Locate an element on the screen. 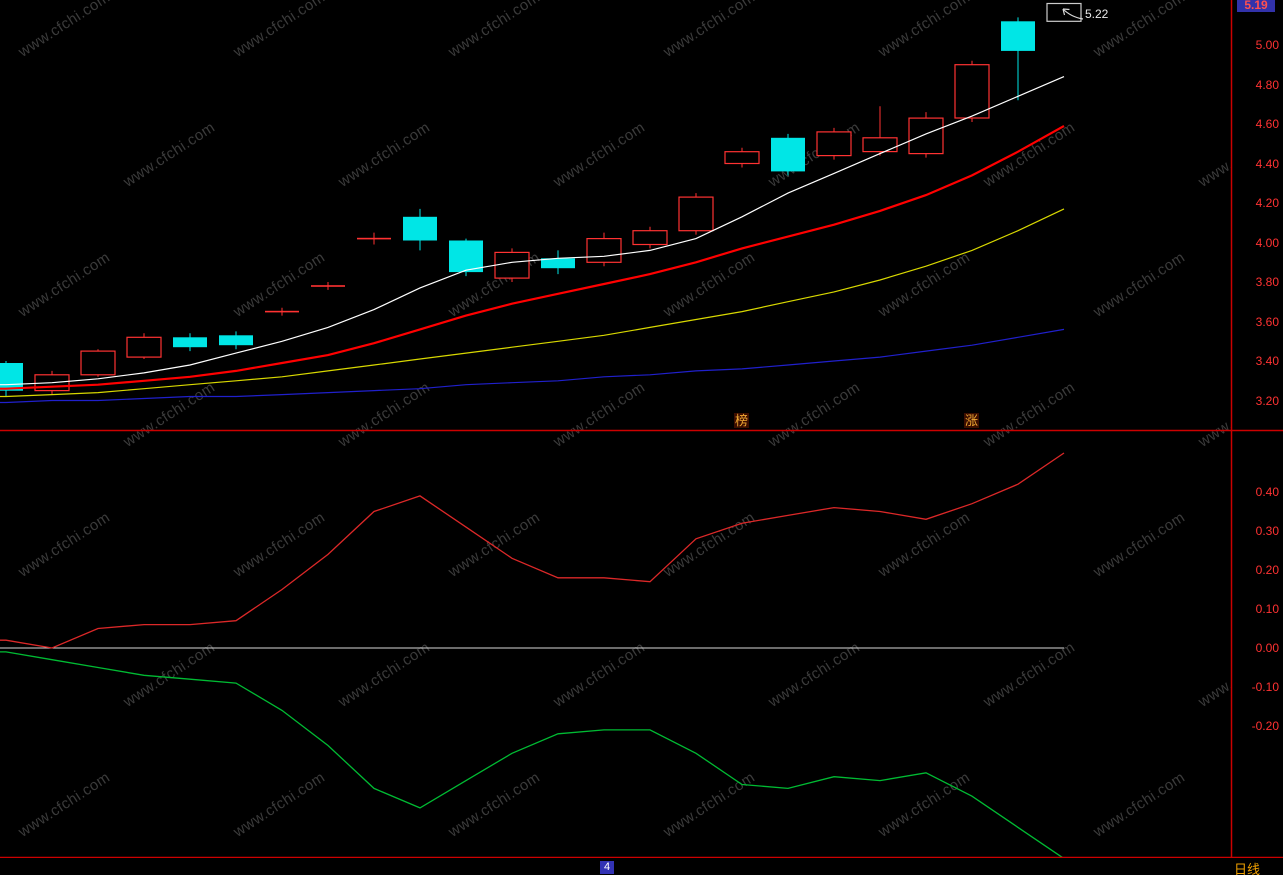 The image size is (1283, 875). axis-tick-label: 3.60 is located at coordinates (1267, 321).